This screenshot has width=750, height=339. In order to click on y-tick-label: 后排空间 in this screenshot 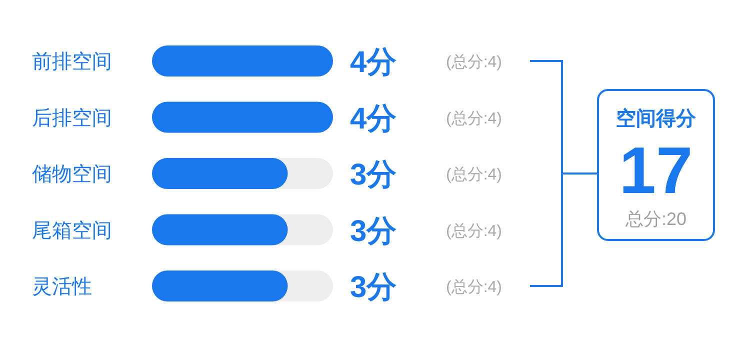, I will do `click(72, 118)`.